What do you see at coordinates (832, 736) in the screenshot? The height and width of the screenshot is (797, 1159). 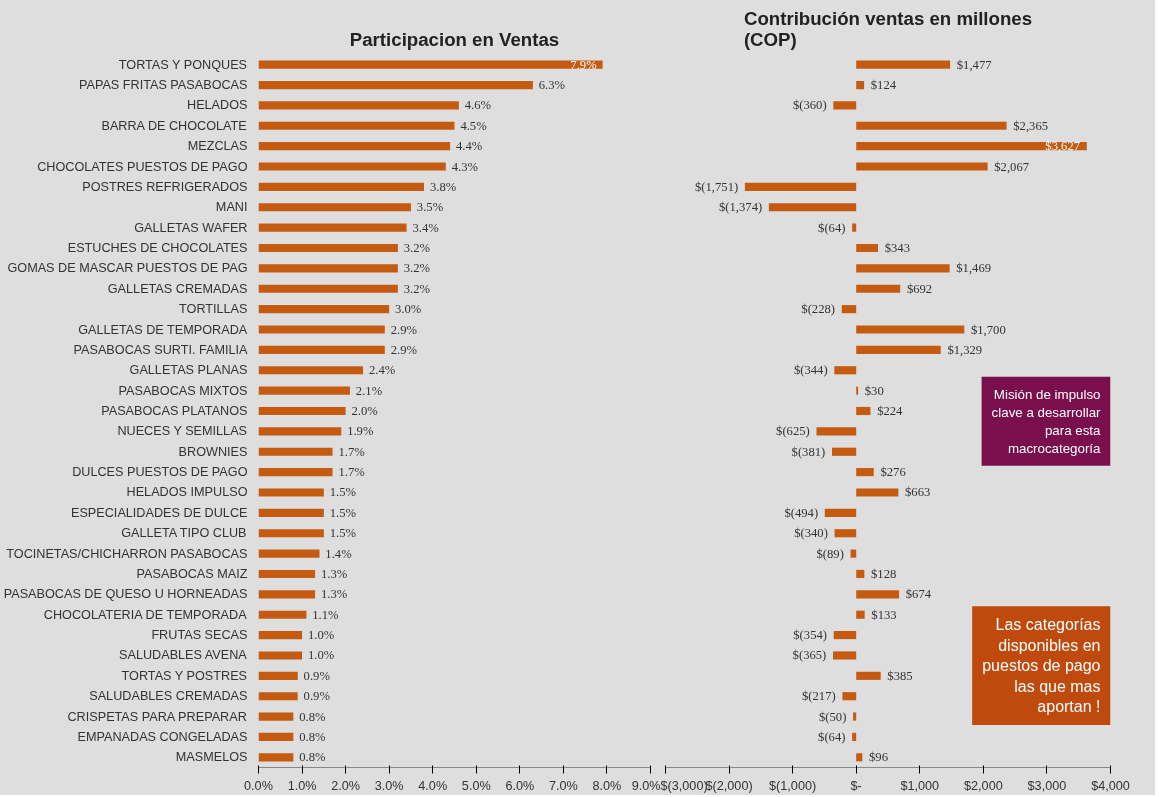 I see `data-label: $(64)` at bounding box center [832, 736].